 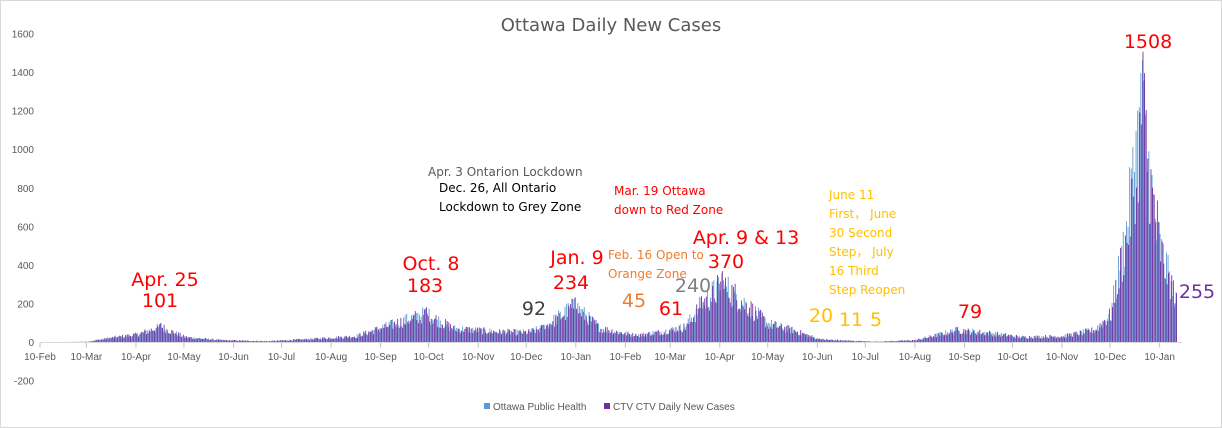 What do you see at coordinates (539, 407) in the screenshot?
I see `legend-label-ottawa-public-health: Ottawa Public Health` at bounding box center [539, 407].